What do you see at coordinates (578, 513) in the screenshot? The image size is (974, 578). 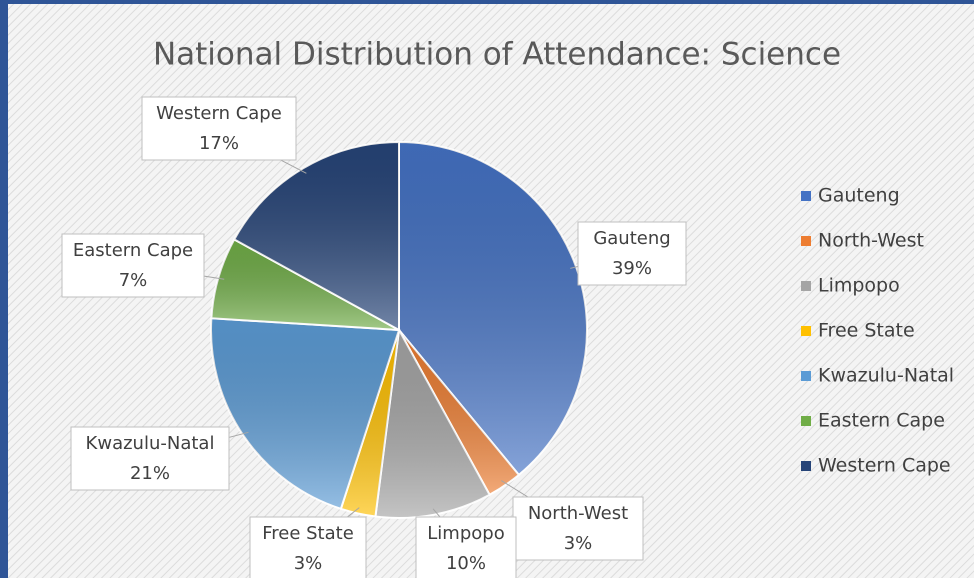 I see `label-category: North-West` at bounding box center [578, 513].